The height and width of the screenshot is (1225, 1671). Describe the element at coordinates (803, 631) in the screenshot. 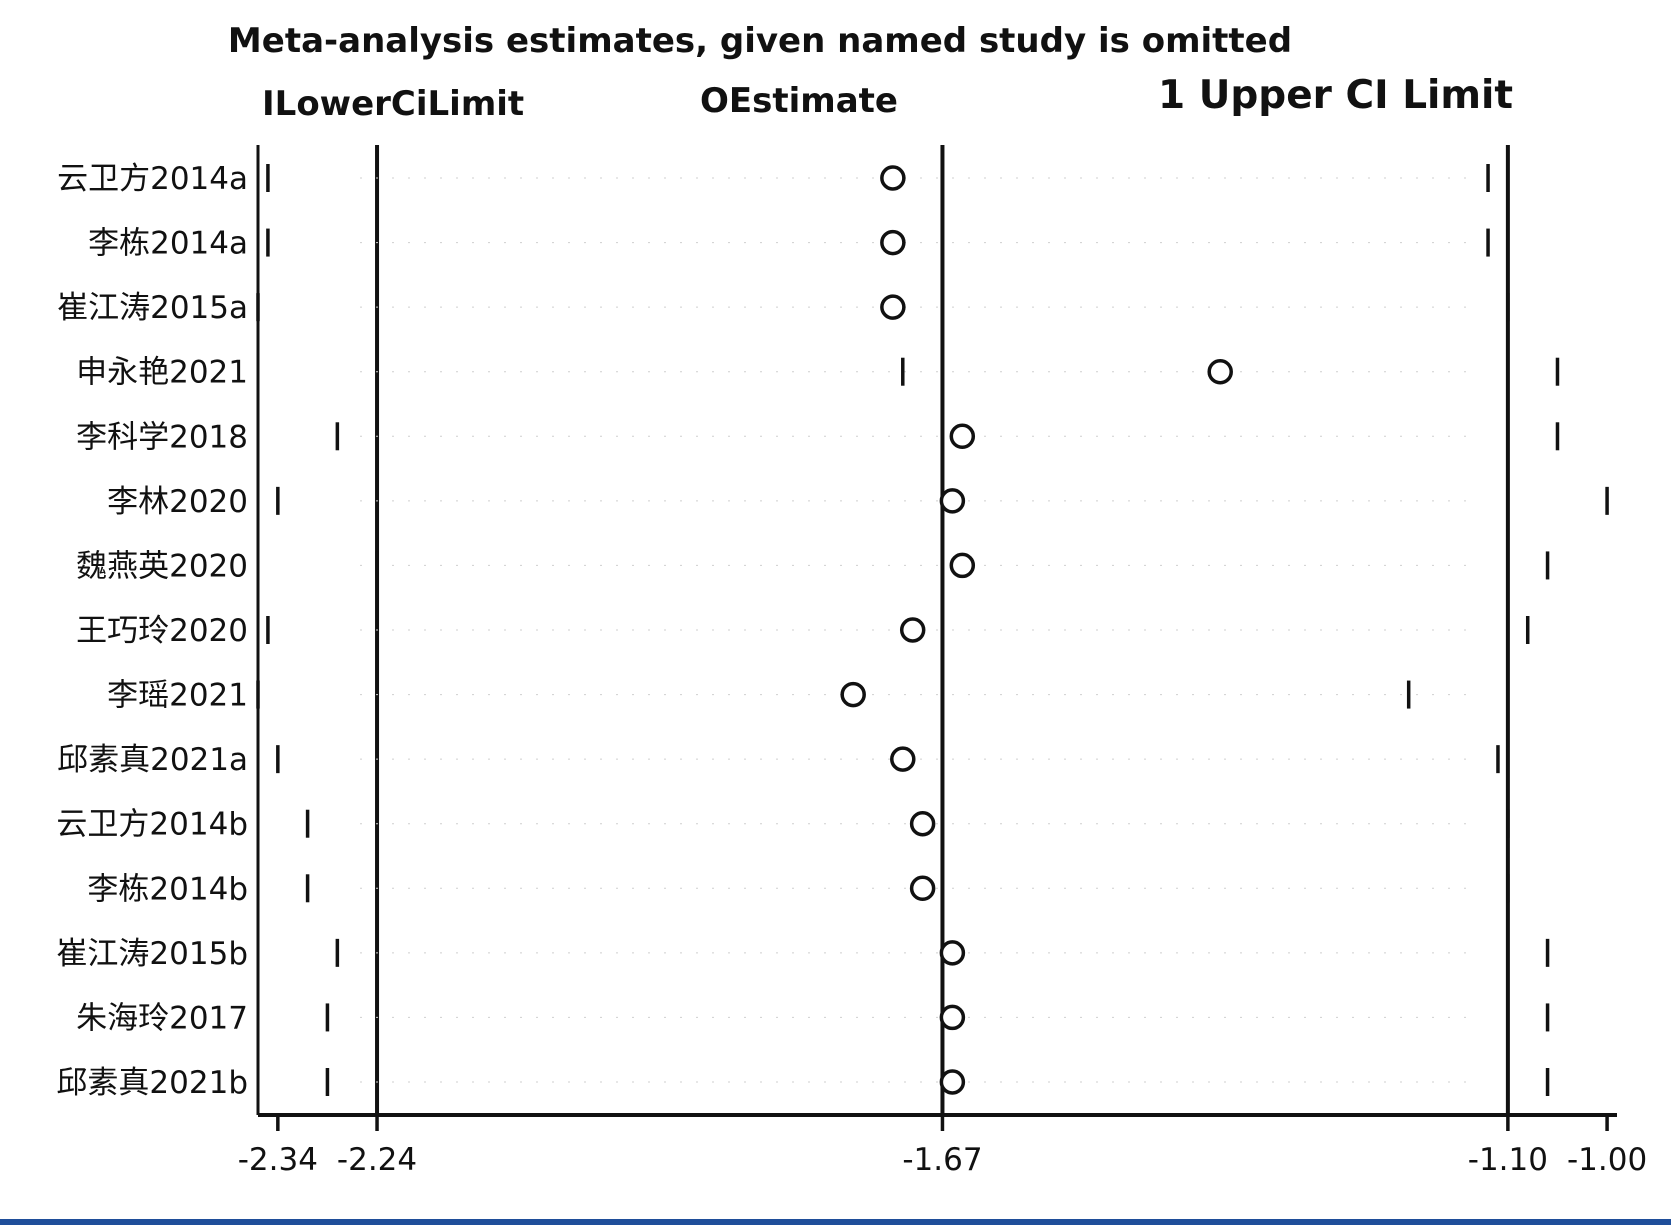

I see `study-row: 王巧玲2020` at that location.